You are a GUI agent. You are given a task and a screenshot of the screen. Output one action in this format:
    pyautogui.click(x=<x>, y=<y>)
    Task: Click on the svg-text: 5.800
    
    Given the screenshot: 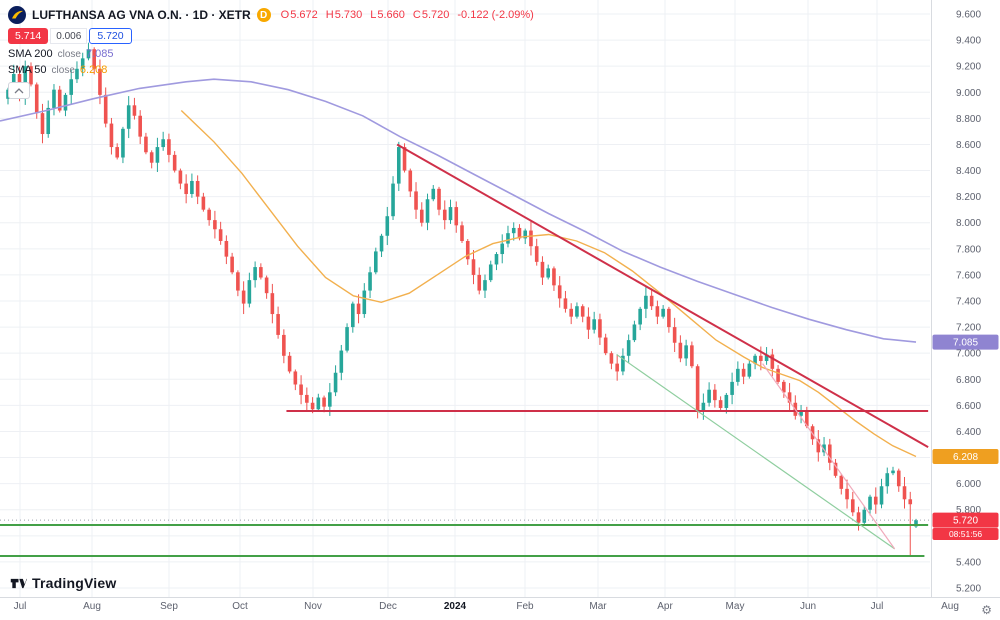 What is the action you would take?
    pyautogui.click(x=968, y=510)
    